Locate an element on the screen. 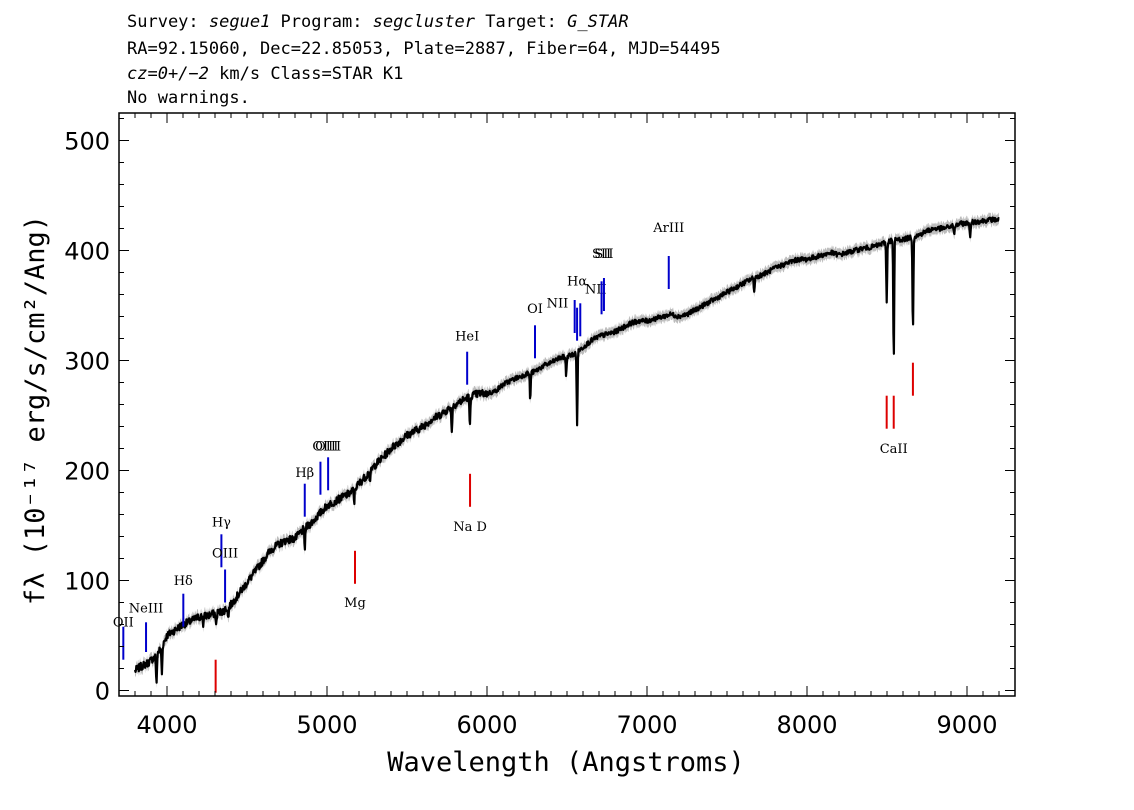  absorption-line-label: Mg is located at coordinates (355, 603).